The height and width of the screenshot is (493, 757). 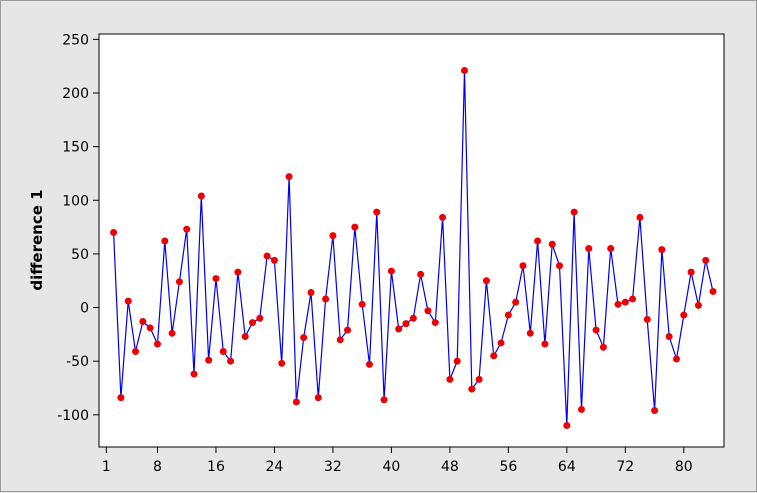 What do you see at coordinates (684, 467) in the screenshot?
I see `x-tick-label: 80` at bounding box center [684, 467].